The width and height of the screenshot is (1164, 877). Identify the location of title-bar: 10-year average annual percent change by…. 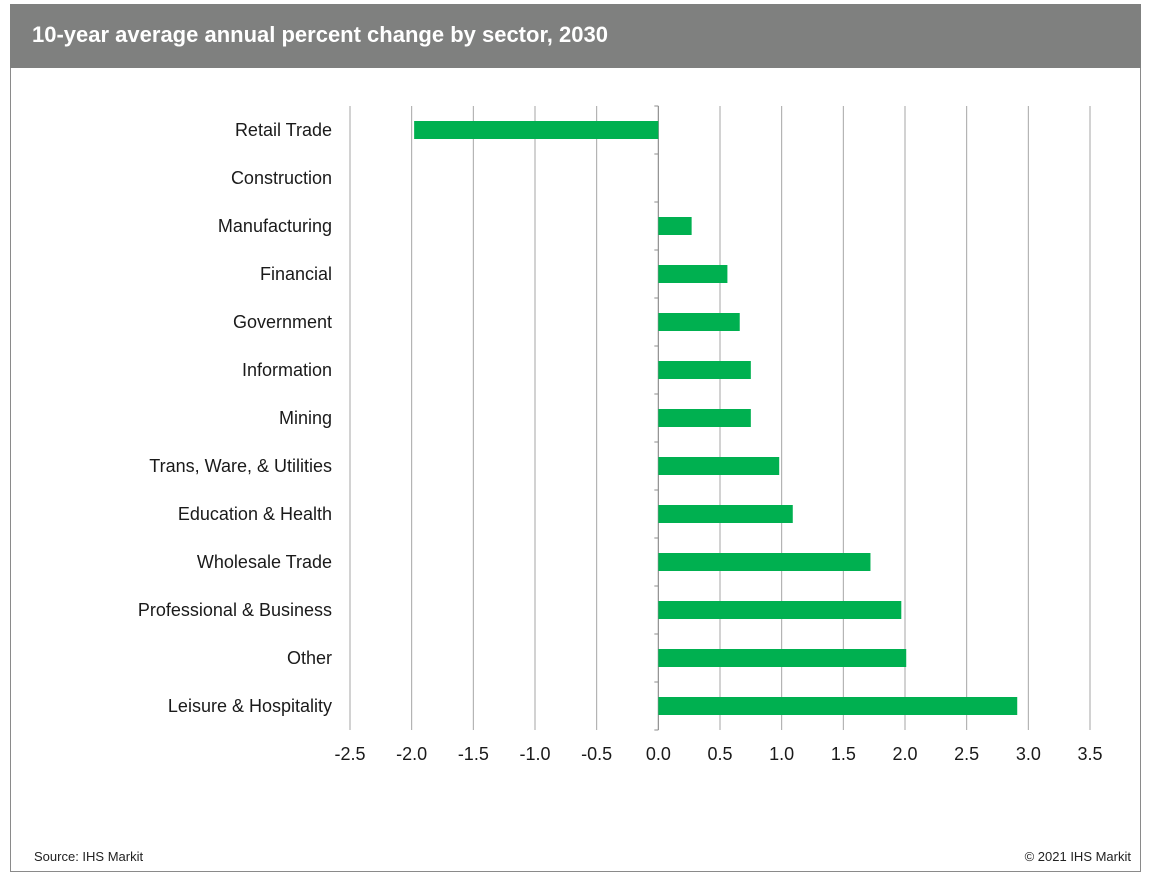
(575, 36).